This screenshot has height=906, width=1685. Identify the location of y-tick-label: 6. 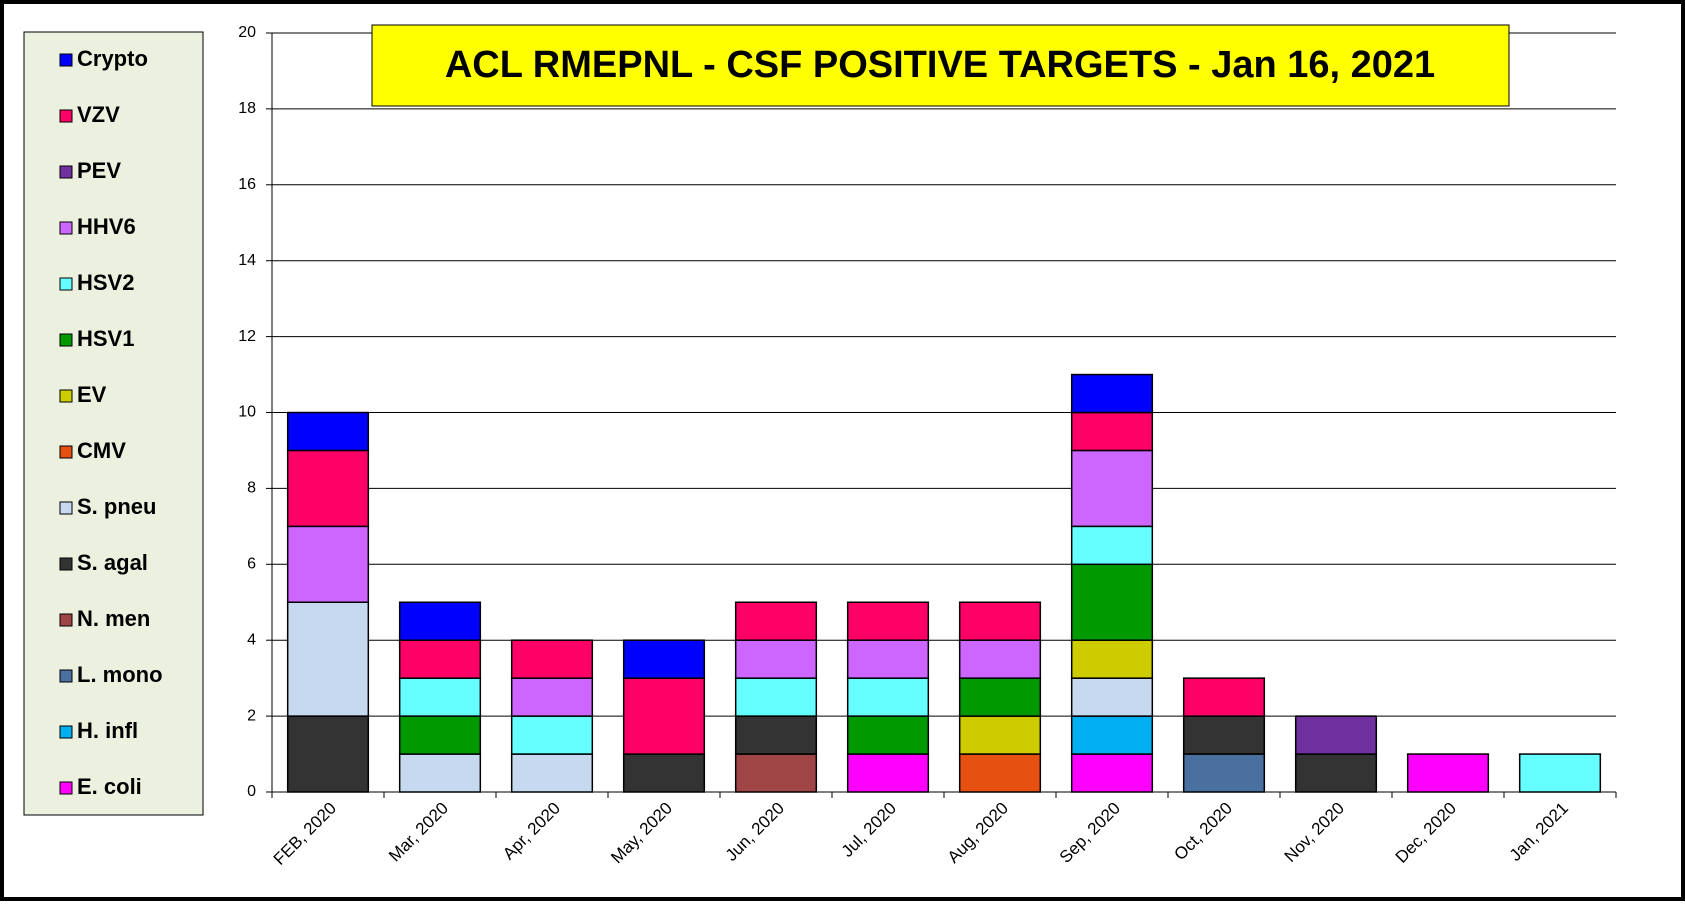
(251, 564).